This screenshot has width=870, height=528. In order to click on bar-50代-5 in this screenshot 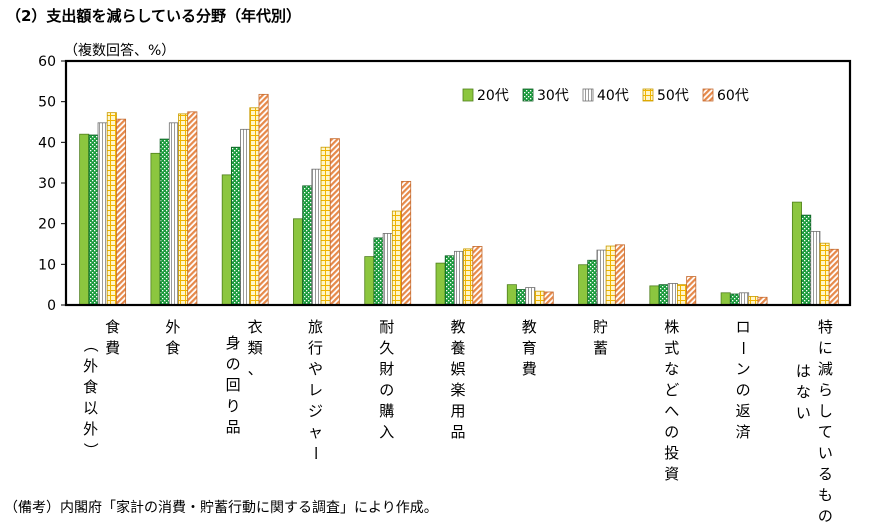, I will do `click(468, 277)`.